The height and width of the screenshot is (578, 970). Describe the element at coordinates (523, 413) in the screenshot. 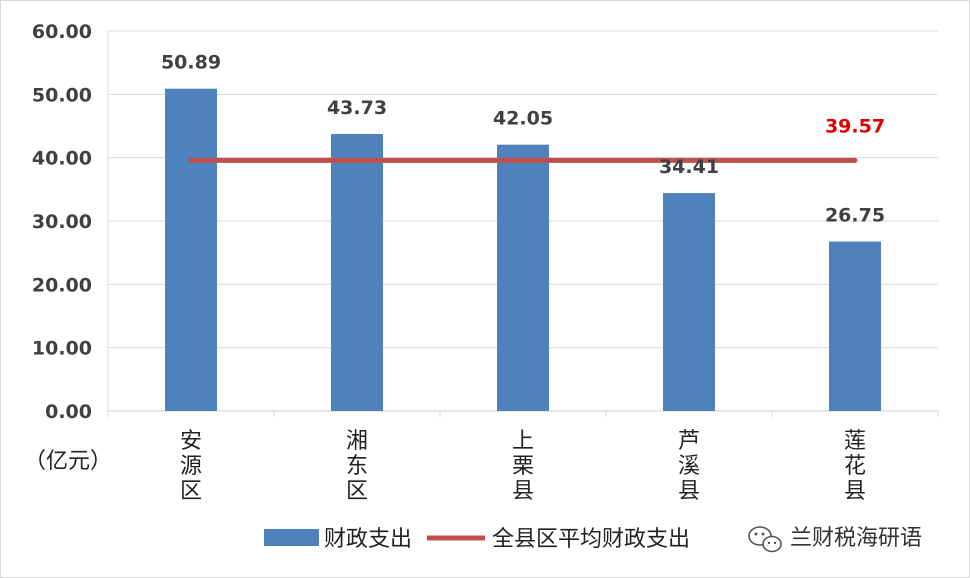

I see `x-axis` at that location.